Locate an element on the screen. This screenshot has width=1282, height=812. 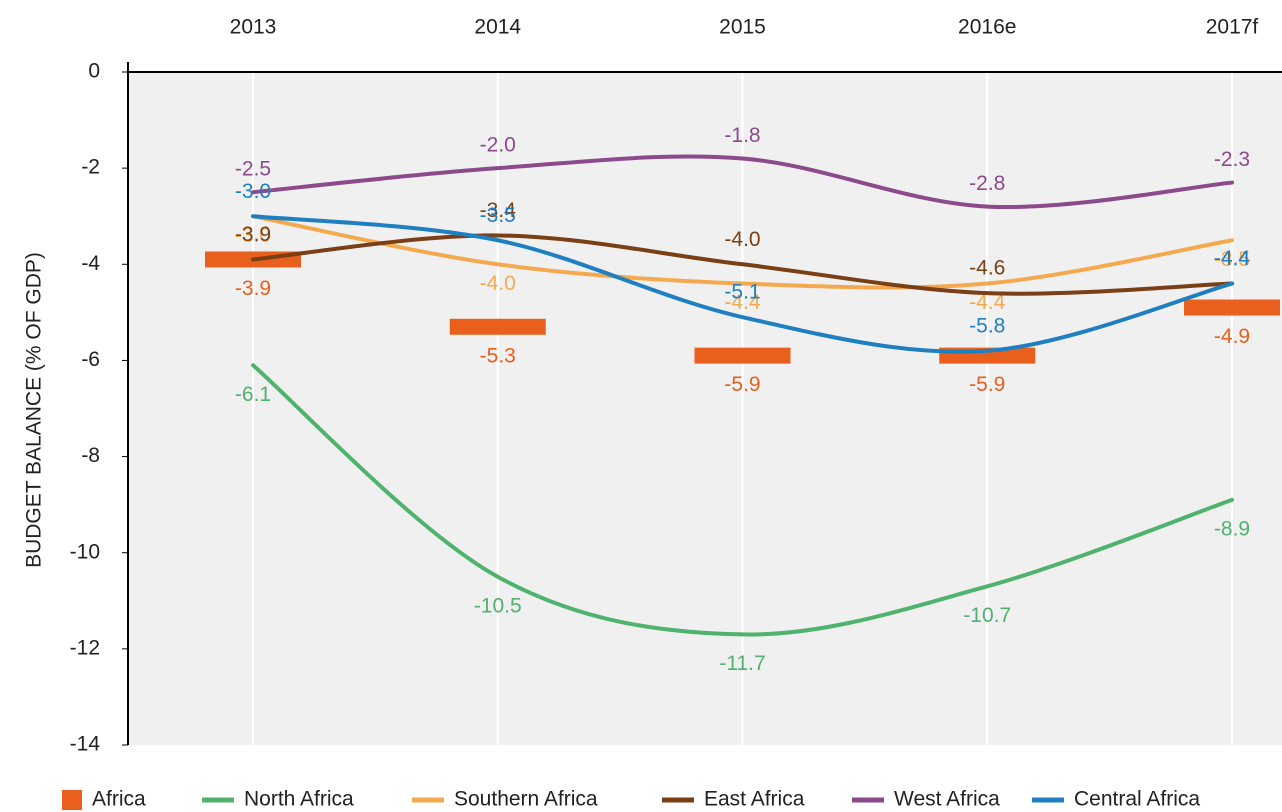
data-label: -2.8 is located at coordinates (987, 183).